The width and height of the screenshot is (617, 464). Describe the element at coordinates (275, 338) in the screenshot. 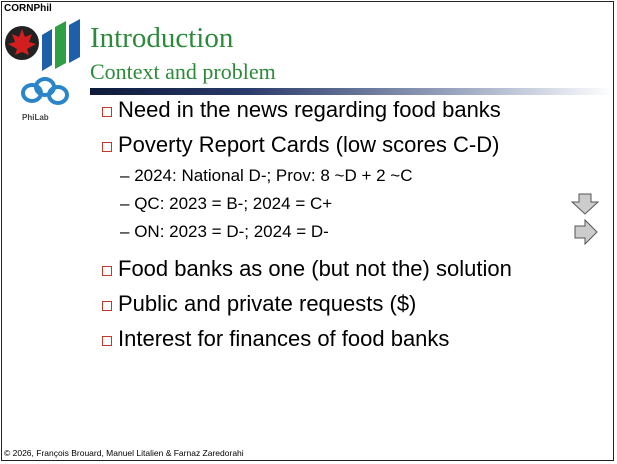

I see `bullet: Interest for finances of food banks` at that location.